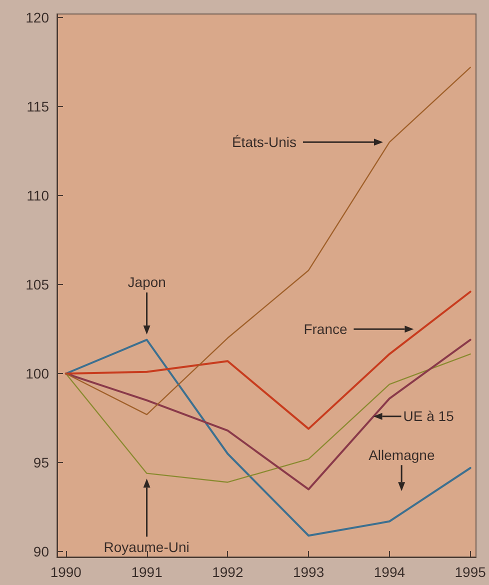 This screenshot has height=585, width=489. Describe the element at coordinates (147, 282) in the screenshot. I see `annotation: Japon` at that location.